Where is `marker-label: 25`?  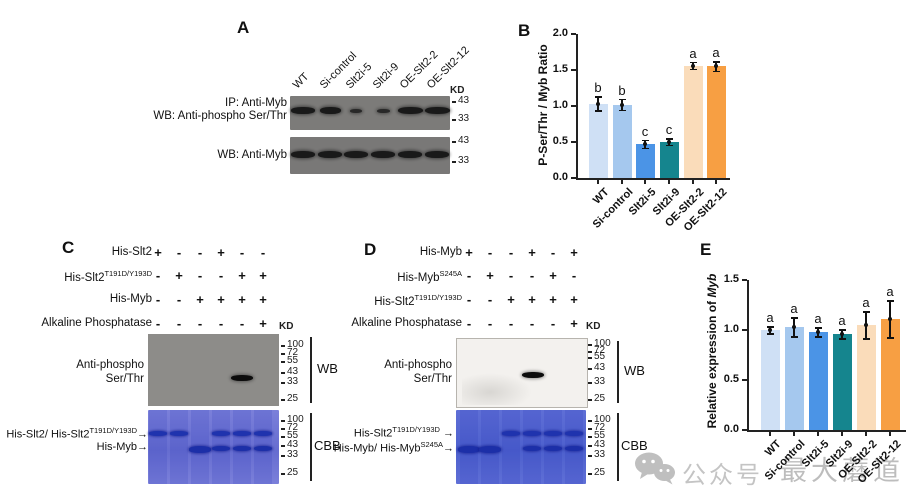
marker-label: 25 is located at coordinates (293, 398).